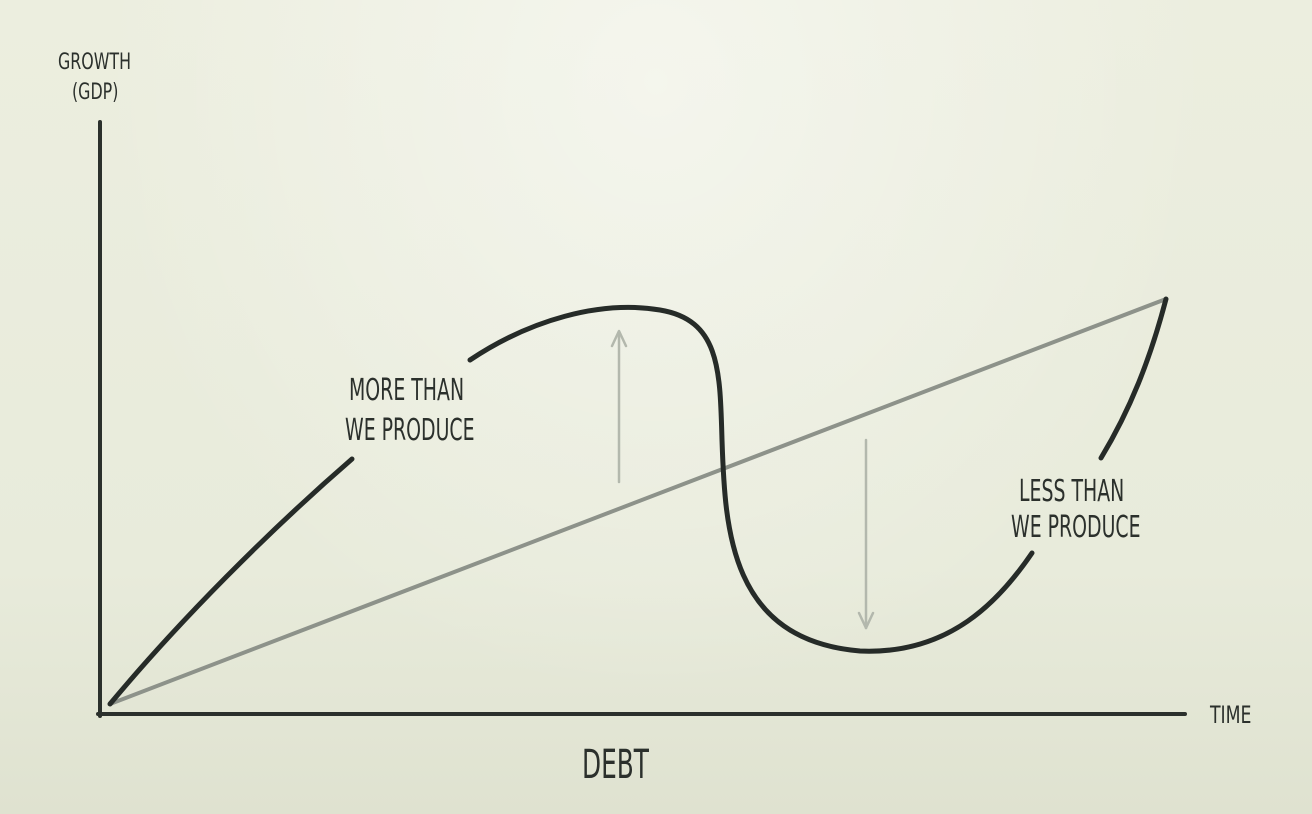  Describe the element at coordinates (1076, 527) in the screenshot. I see `lower-note-line2: WE PRODUCE` at that location.